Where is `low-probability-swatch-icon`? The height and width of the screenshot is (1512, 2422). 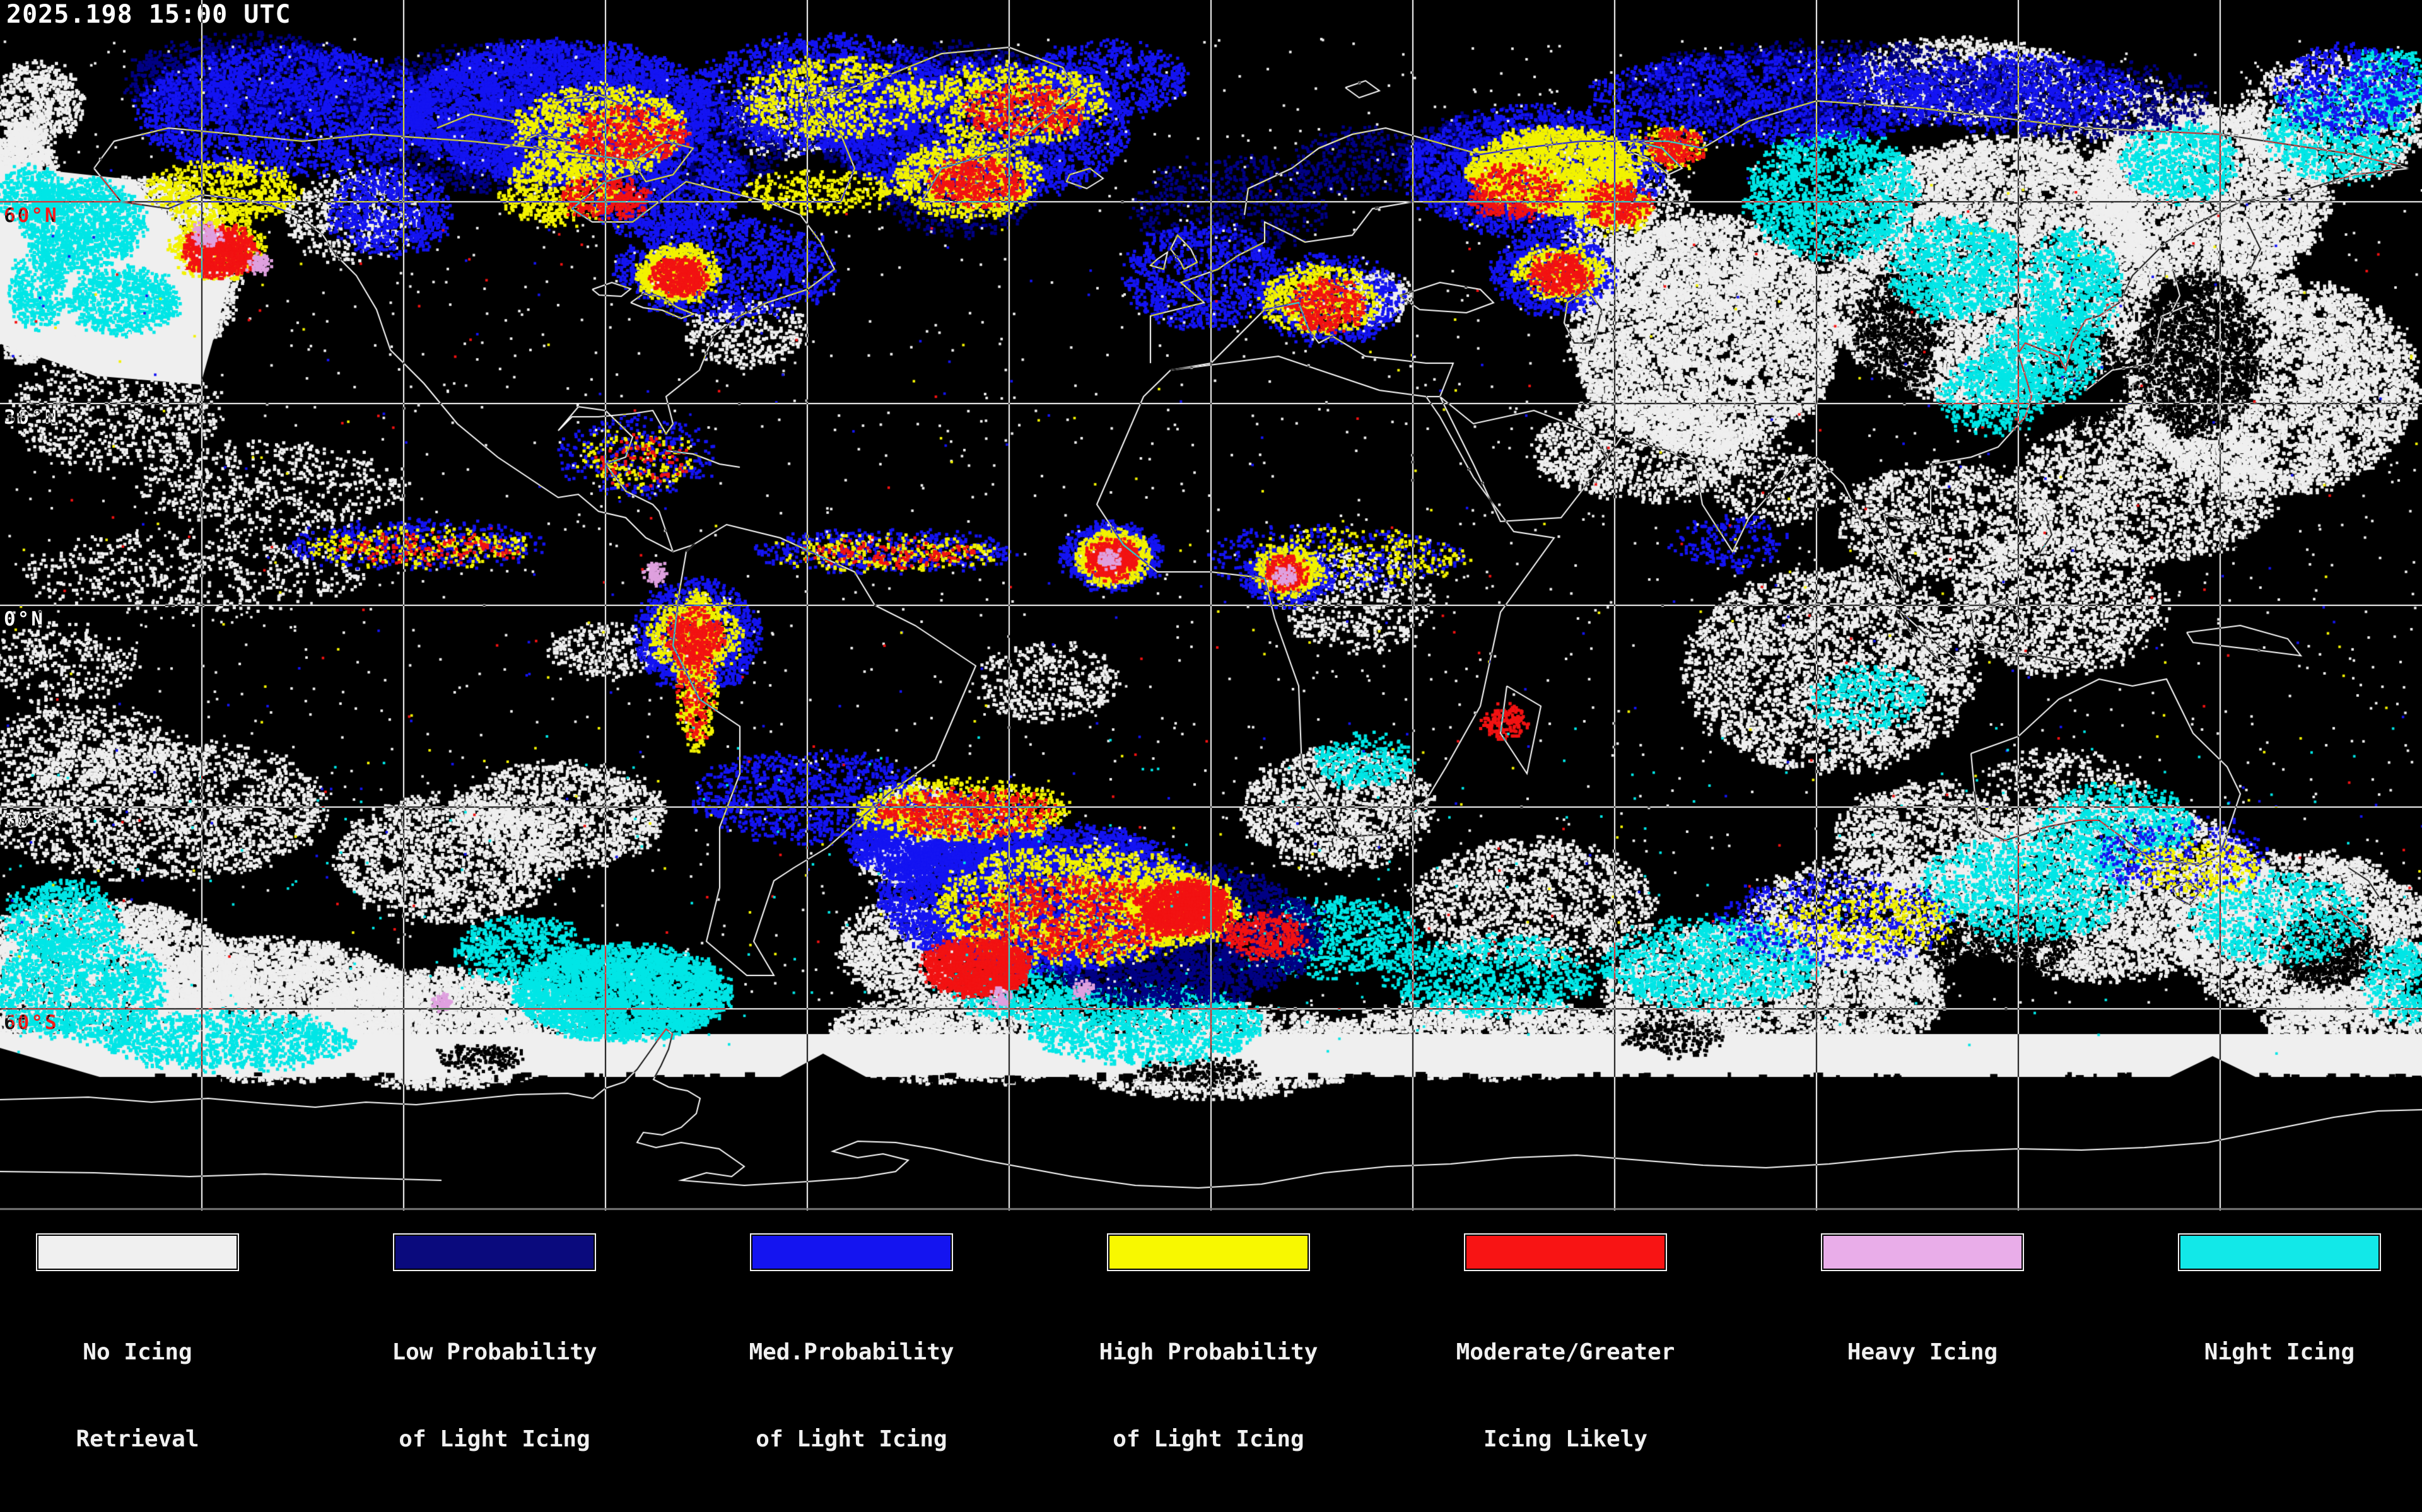
low-probability-swatch-icon is located at coordinates (494, 1252).